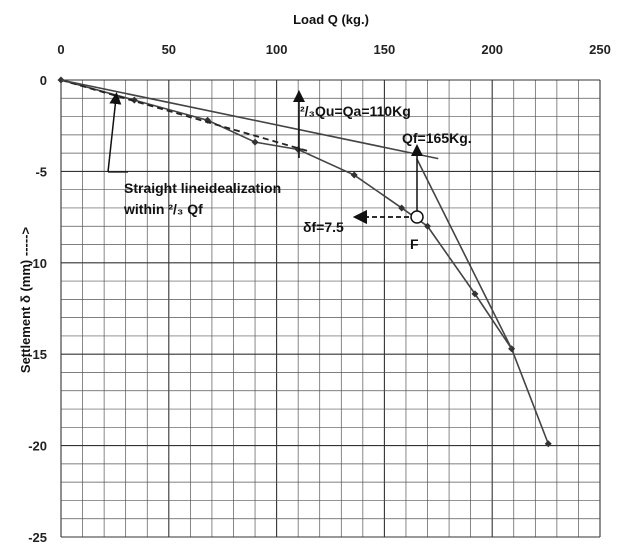 Image resolution: width=622 pixels, height=545 pixels. I want to click on x-tick-label: 0, so click(60, 49).